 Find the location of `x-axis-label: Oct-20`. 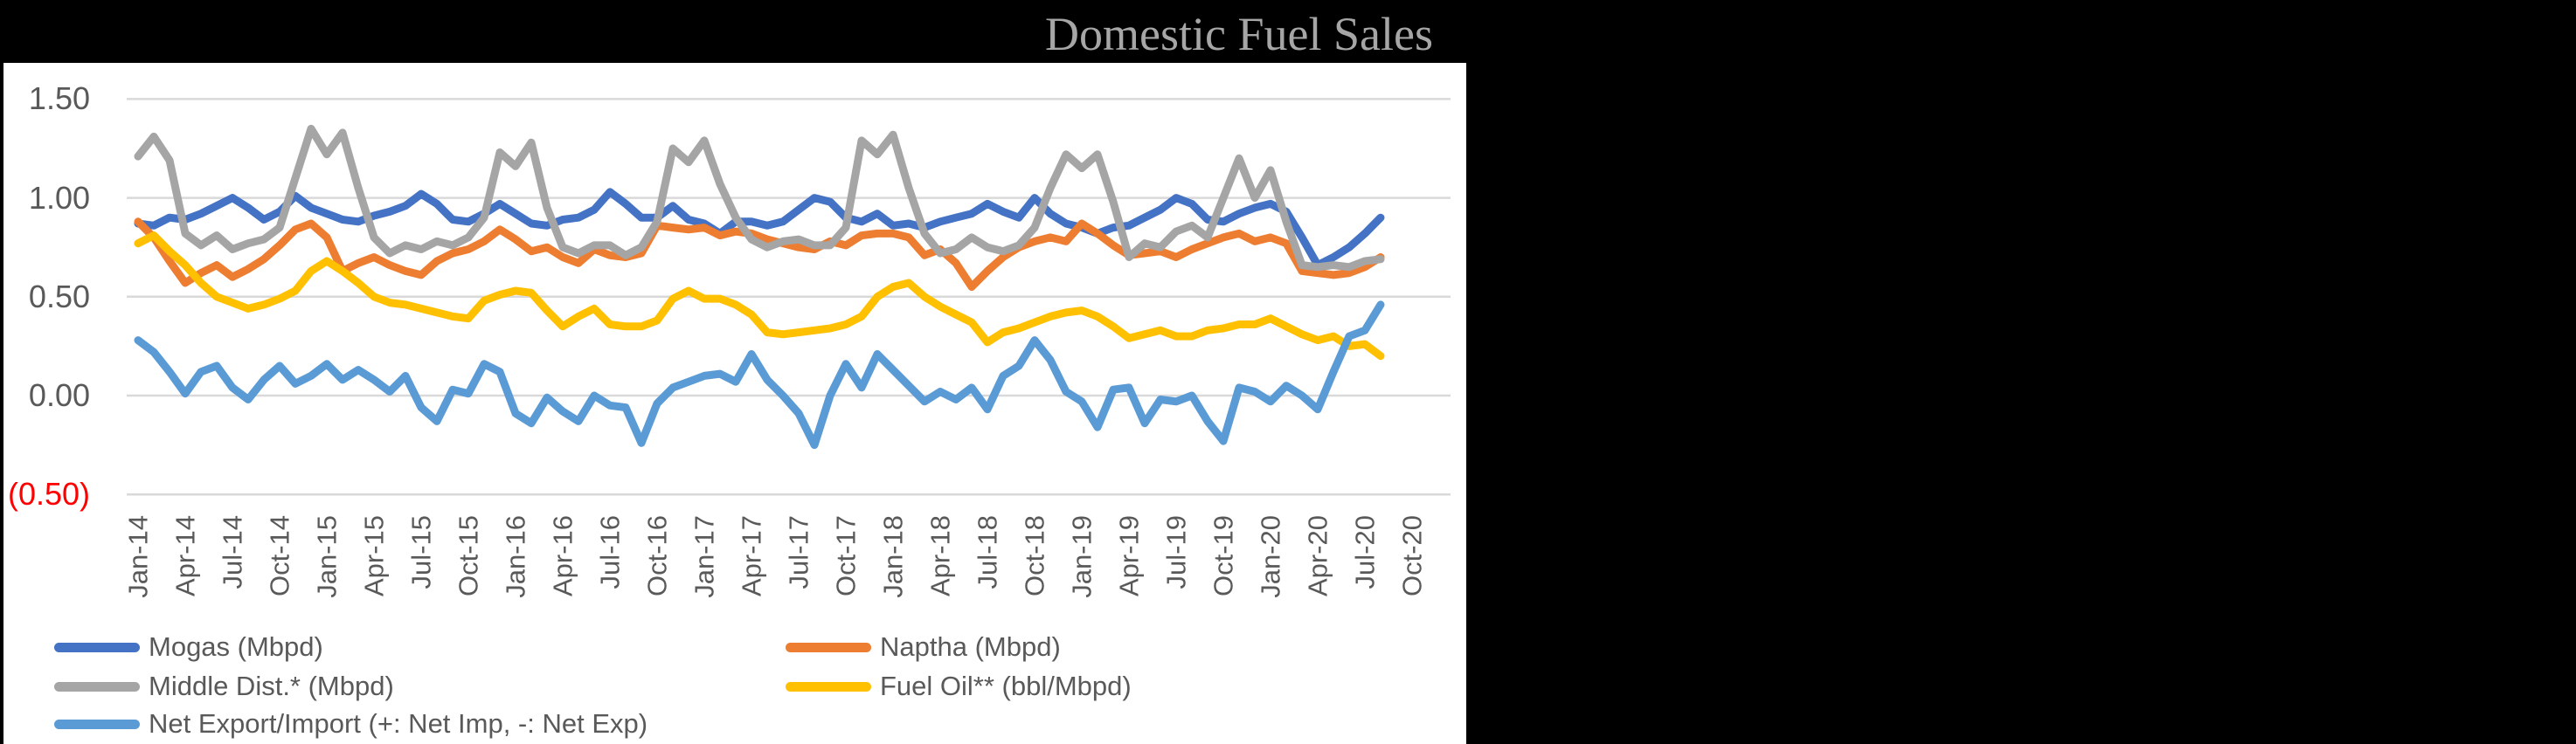

x-axis-label: Oct-20 is located at coordinates (1412, 556).